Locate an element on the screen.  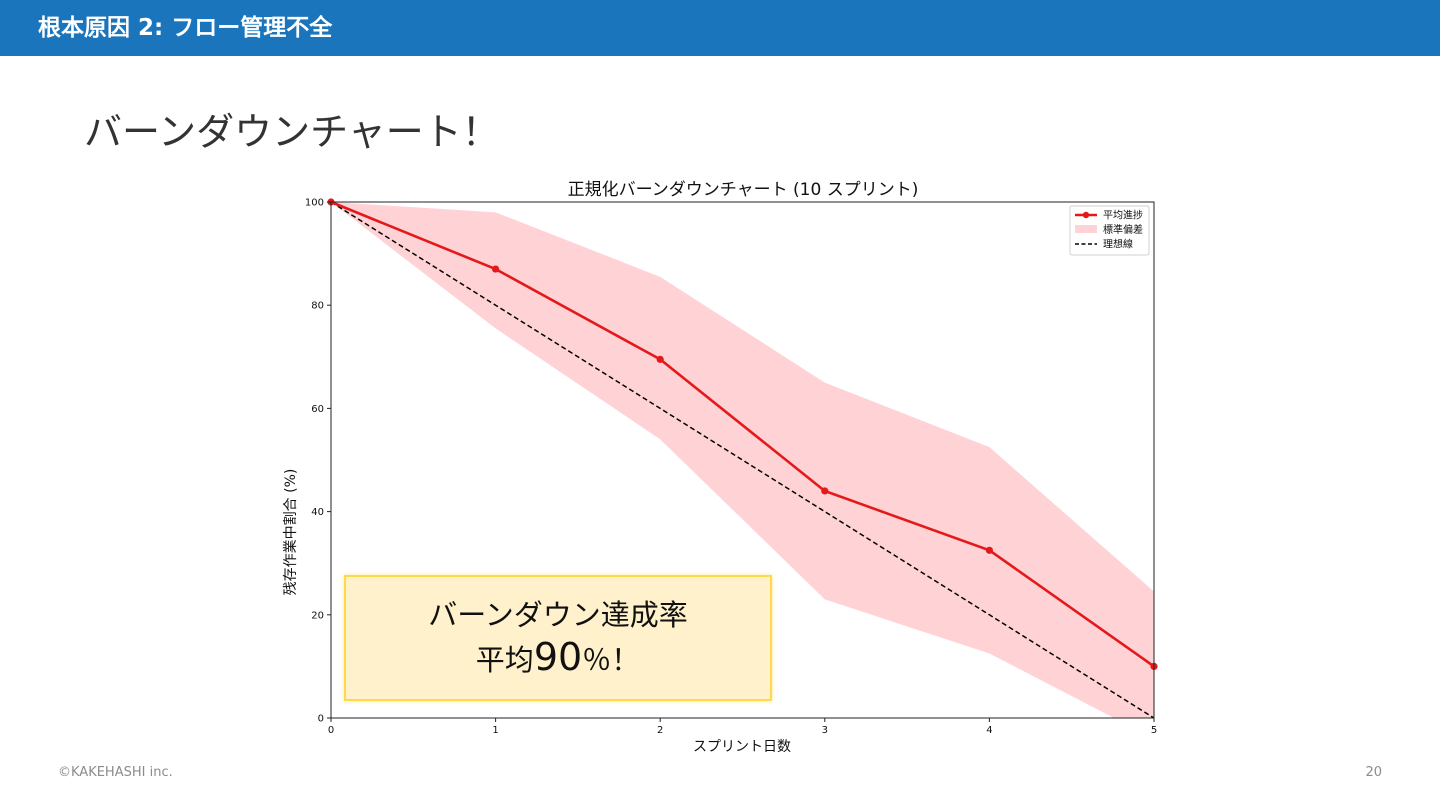
achievement-callout: バーンダウン達成率 平均90％！ is located at coordinates (558, 638).